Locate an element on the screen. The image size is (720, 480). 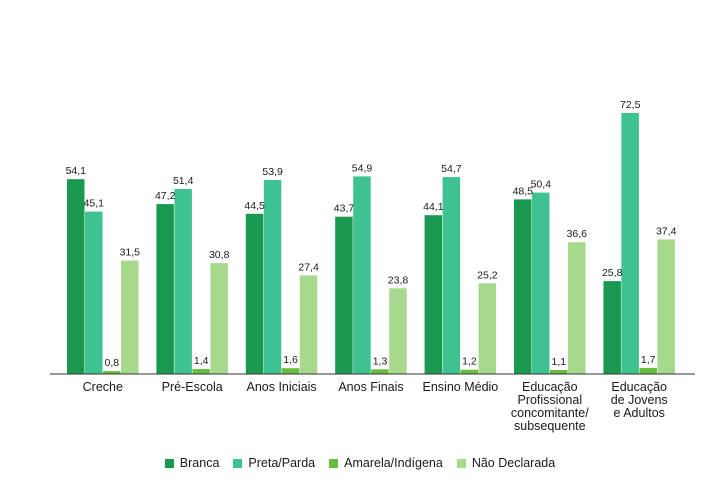
category-label: Creche is located at coordinates (103, 387).